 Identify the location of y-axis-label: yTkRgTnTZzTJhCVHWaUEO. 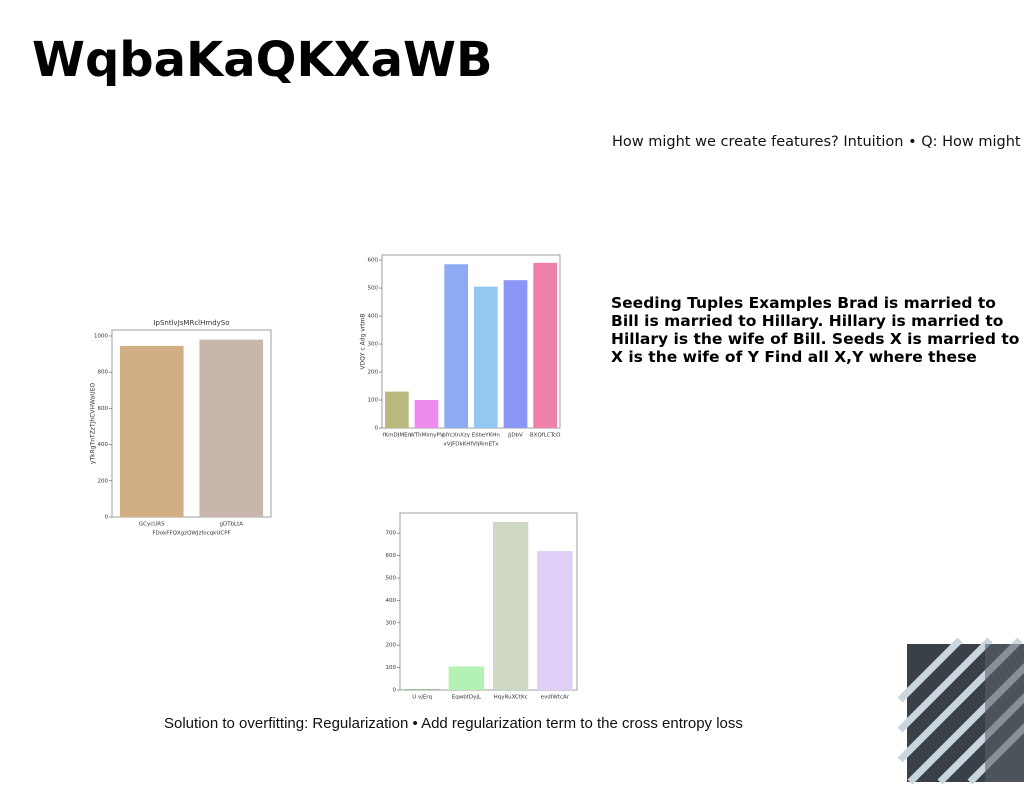
(93, 424).